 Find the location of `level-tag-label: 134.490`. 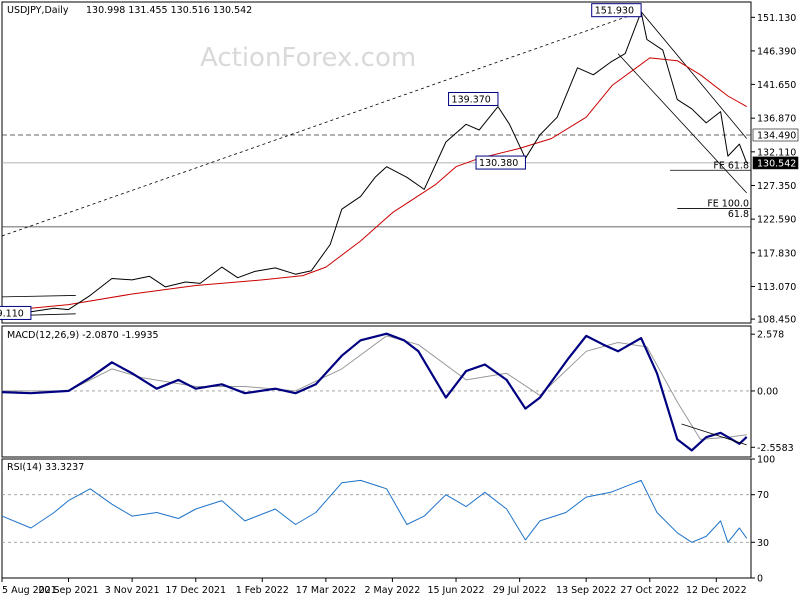

level-tag-label: 134.490 is located at coordinates (776, 135).